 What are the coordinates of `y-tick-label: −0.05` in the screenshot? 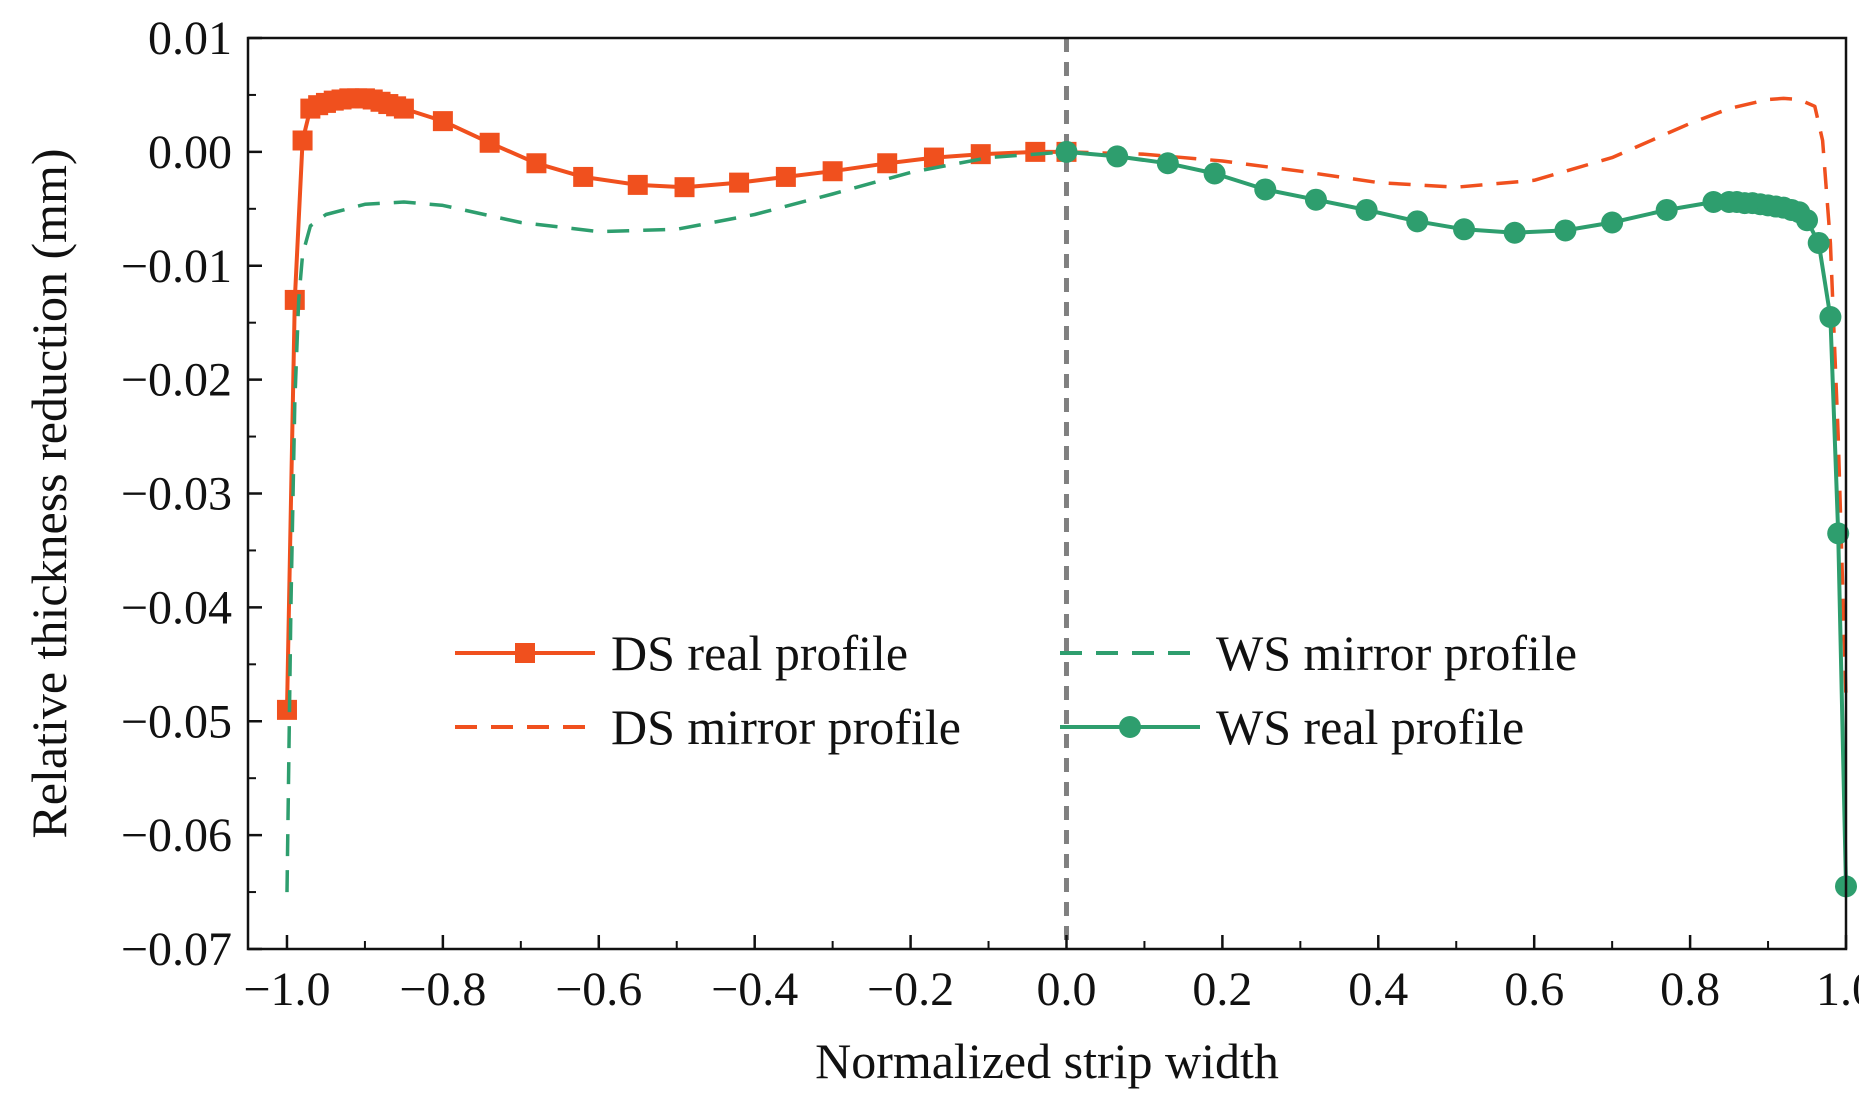 It's located at (176, 721).